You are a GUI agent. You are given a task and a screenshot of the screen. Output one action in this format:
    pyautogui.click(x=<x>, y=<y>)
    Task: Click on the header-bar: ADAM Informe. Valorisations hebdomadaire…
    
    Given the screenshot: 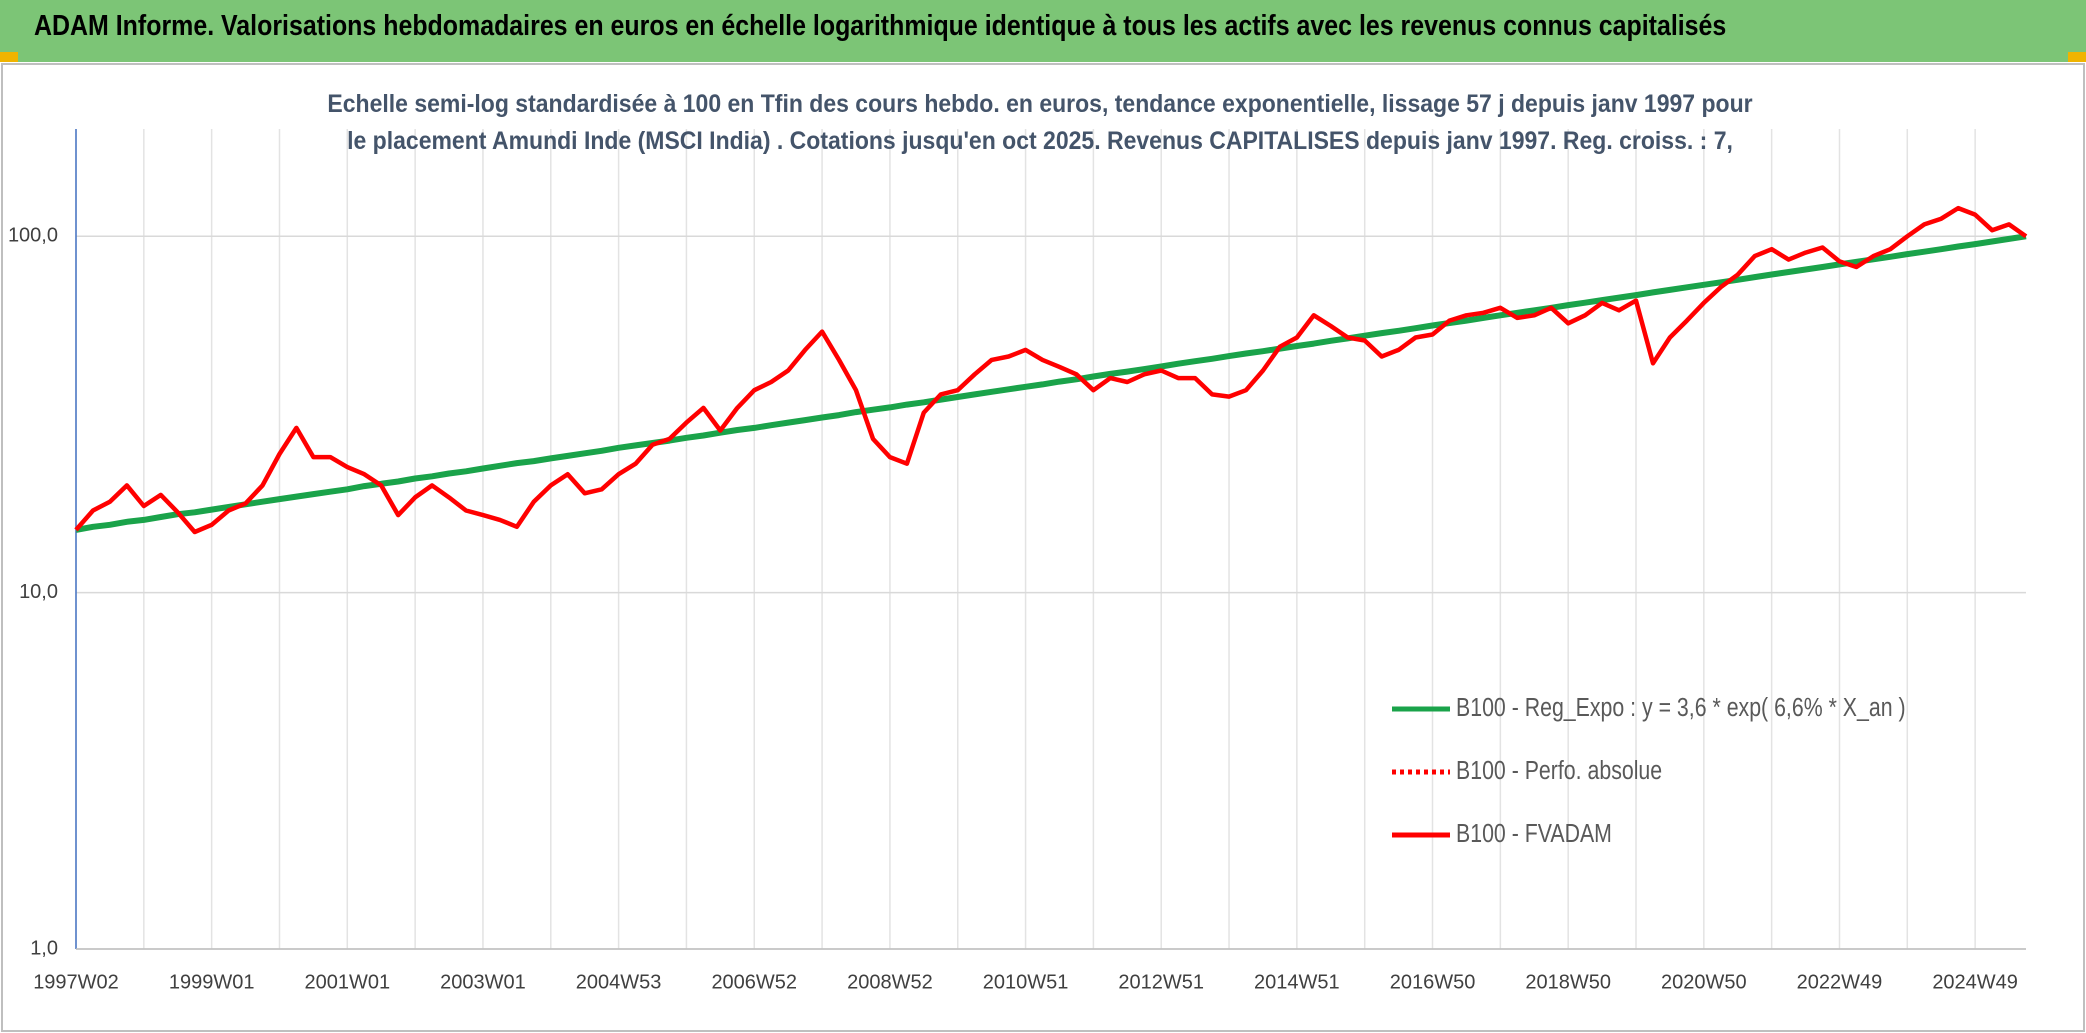 What is the action you would take?
    pyautogui.click(x=1043, y=31)
    